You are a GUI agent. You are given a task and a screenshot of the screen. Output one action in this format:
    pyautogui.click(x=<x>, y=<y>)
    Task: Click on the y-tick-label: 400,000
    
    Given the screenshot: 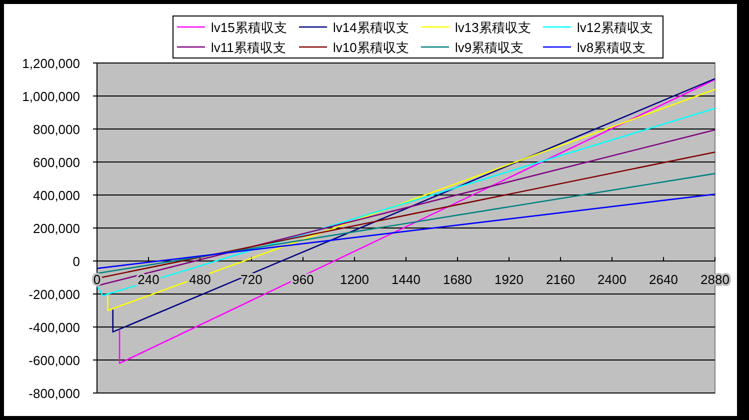 What is the action you would take?
    pyautogui.click(x=56, y=195)
    